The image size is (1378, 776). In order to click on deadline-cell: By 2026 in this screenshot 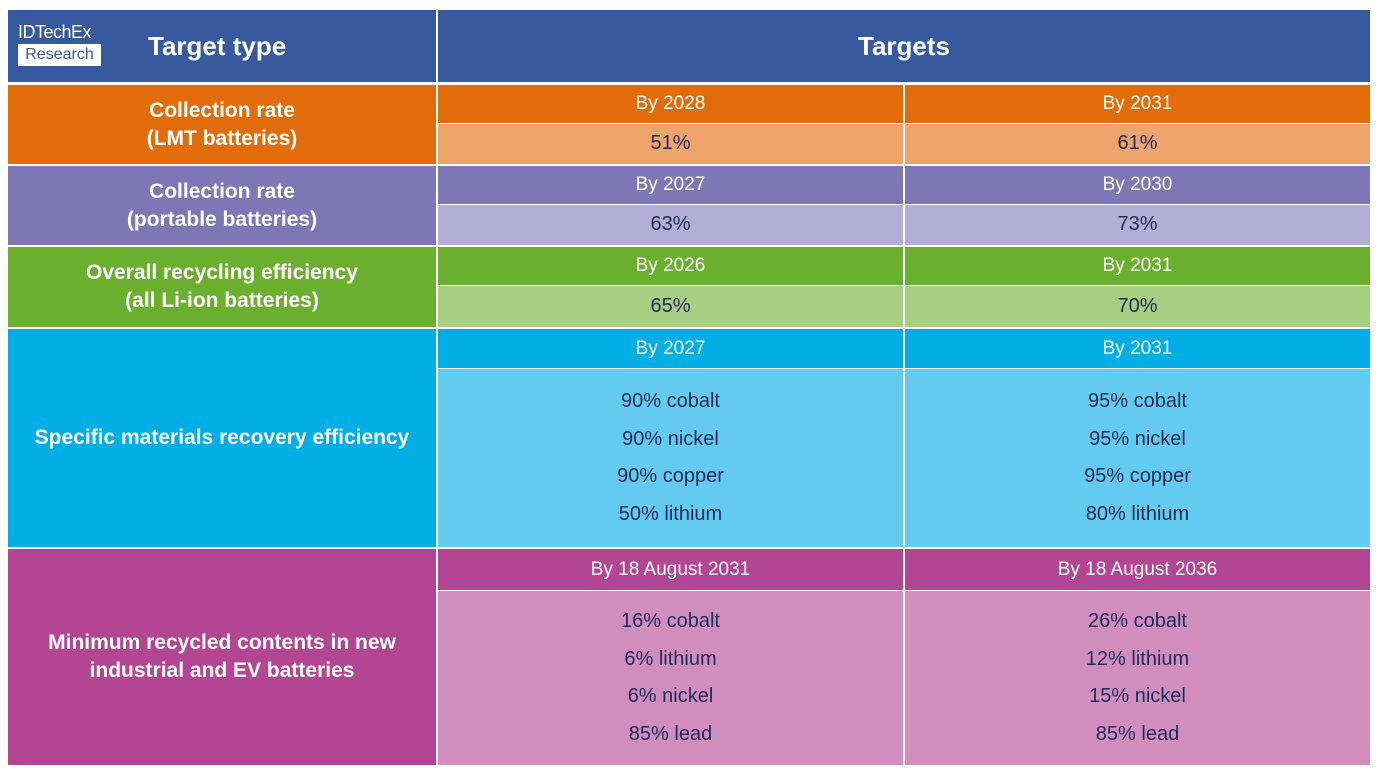, I will do `click(670, 266)`.